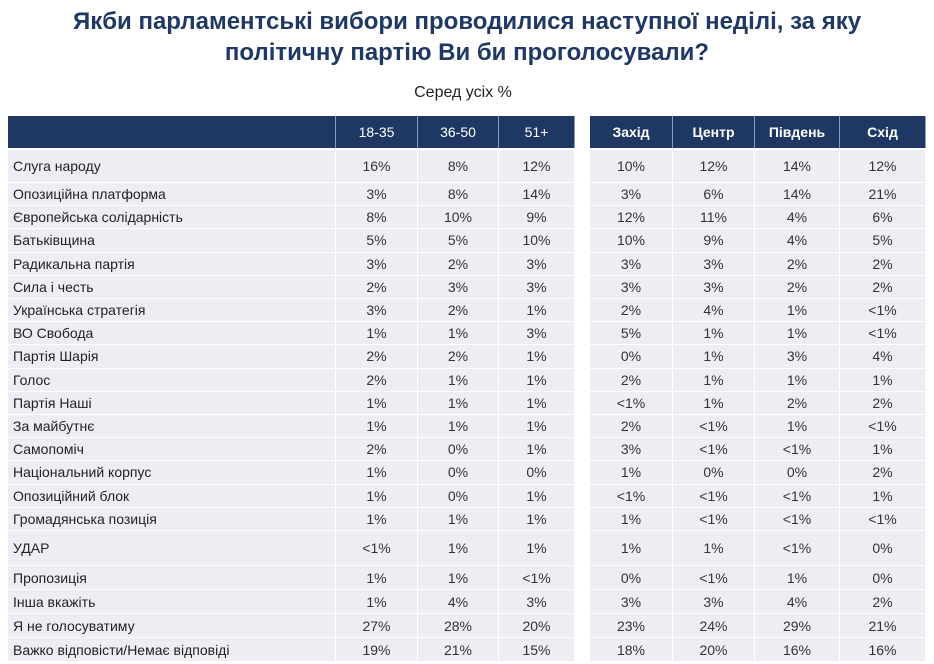 This screenshot has width=934, height=664. What do you see at coordinates (172, 578) in the screenshot?
I see `row-label: Пропозиція` at bounding box center [172, 578].